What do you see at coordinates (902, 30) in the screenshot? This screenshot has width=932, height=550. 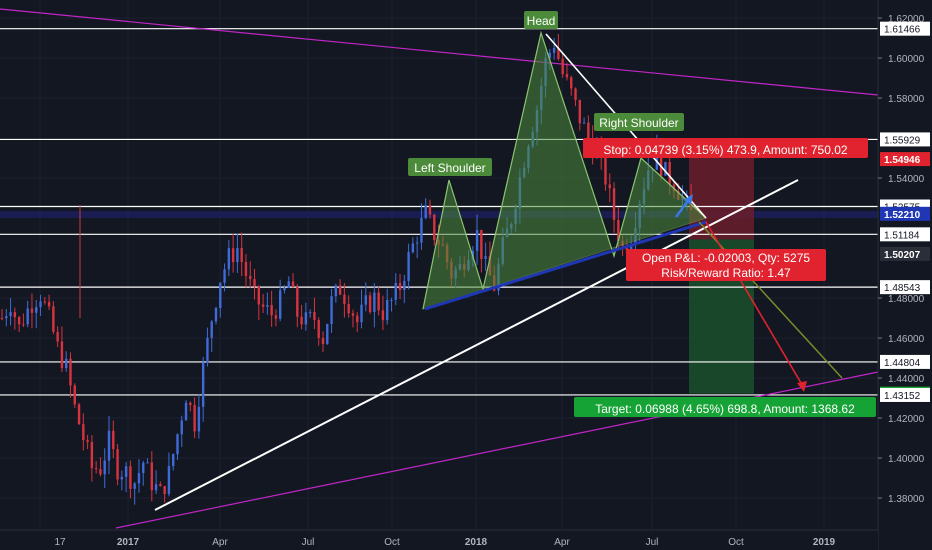 I see `price-level-label: 1.61466` at bounding box center [902, 30].